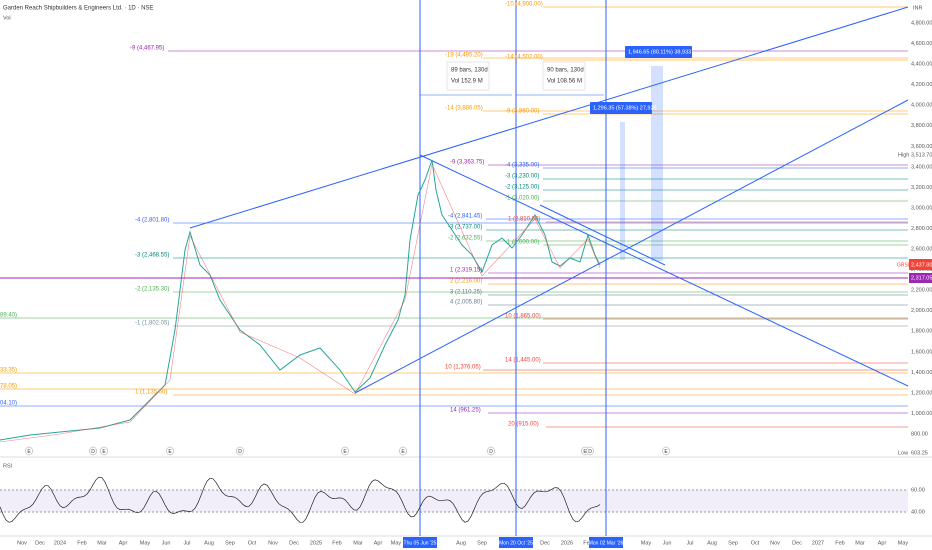 The height and width of the screenshot is (550, 932). What do you see at coordinates (712, 543) in the screenshot?
I see `time-tick-label: Aug` at bounding box center [712, 543].